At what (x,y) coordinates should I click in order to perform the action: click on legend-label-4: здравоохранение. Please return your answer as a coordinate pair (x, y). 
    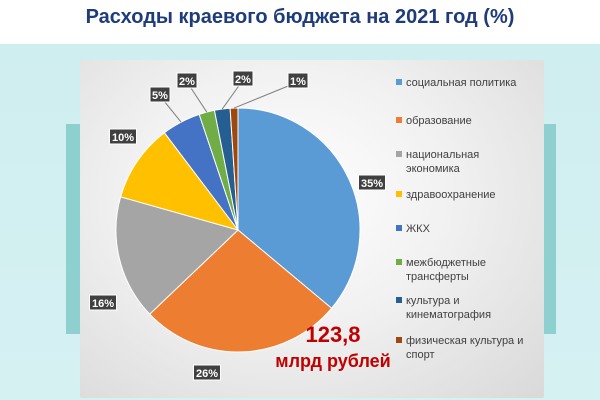
    Looking at the image, I should click on (451, 195).